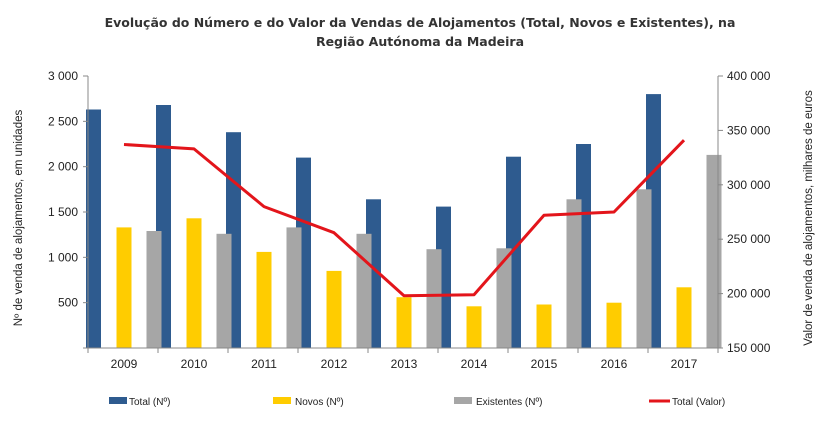 This screenshot has width=835, height=427. Describe the element at coordinates (68, 303) in the screenshot. I see `y-tick-label: 500` at that location.